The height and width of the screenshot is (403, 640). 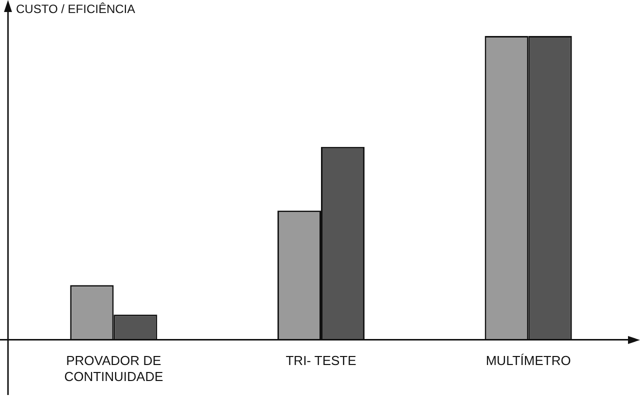 What do you see at coordinates (321, 360) in the screenshot?
I see `x-tick-label: TRI- TESTE` at bounding box center [321, 360].